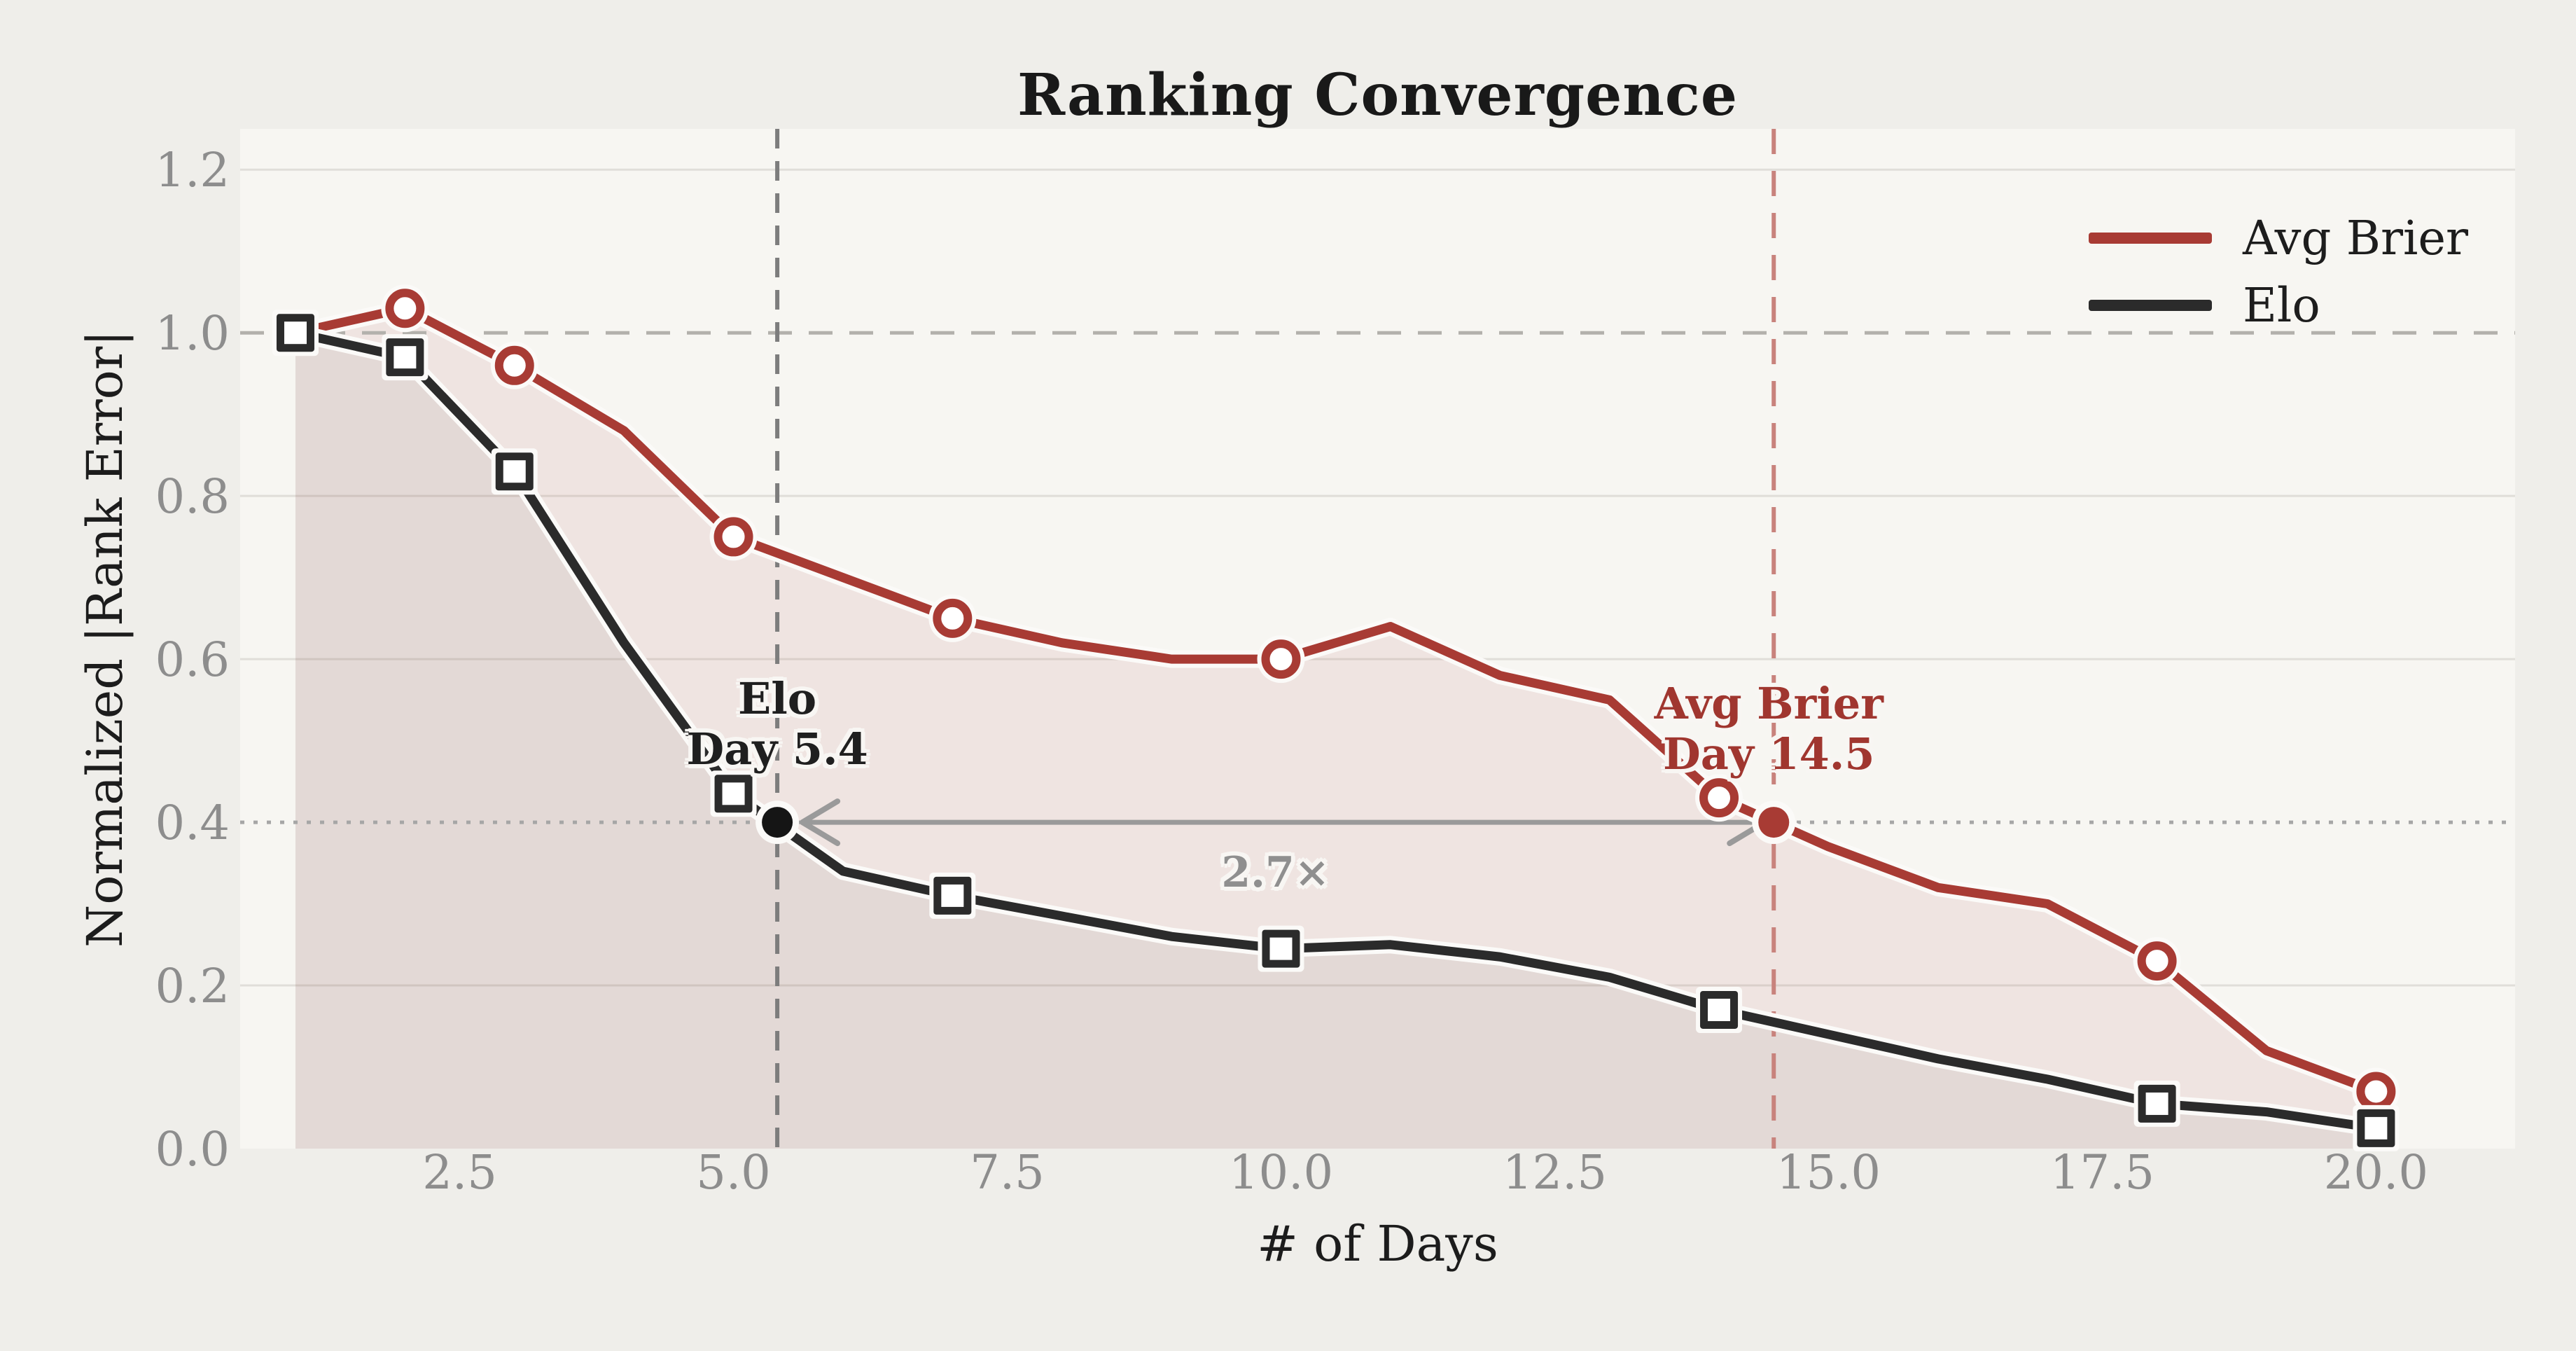 The height and width of the screenshot is (1351, 2576). What do you see at coordinates (777, 699) in the screenshot?
I see `elo-annotation-line1: Elo` at bounding box center [777, 699].